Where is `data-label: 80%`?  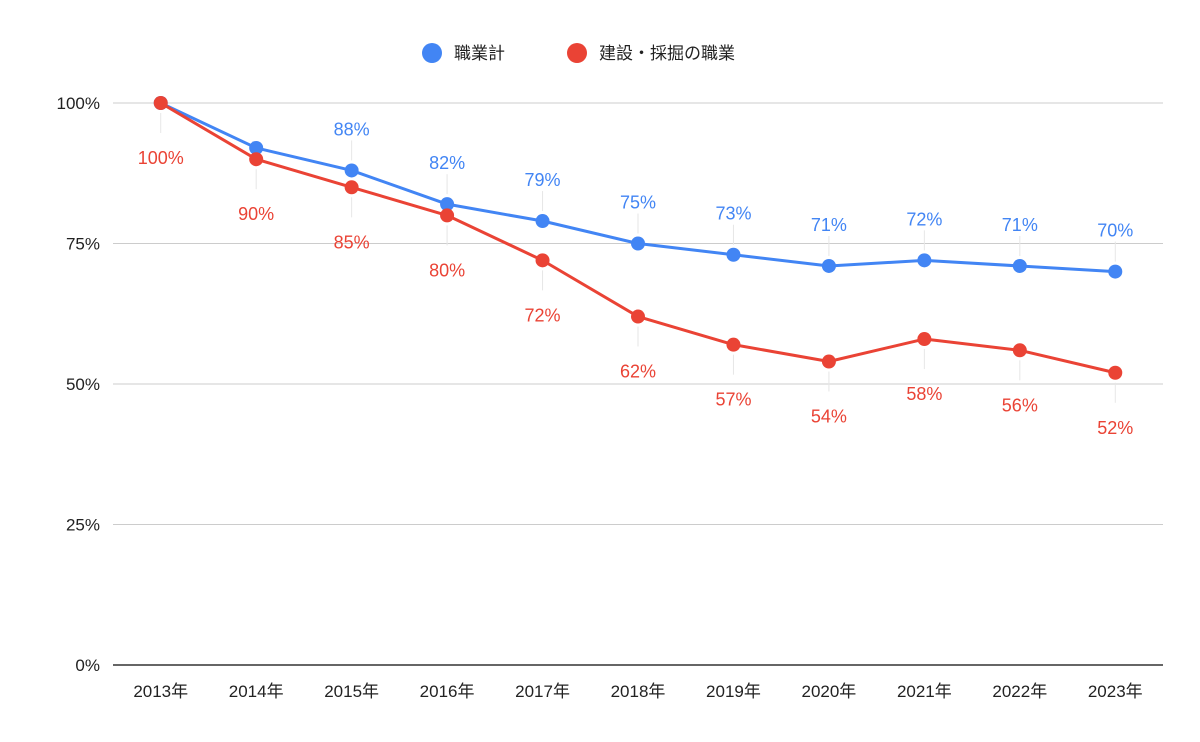 data-label: 80% is located at coordinates (447, 270).